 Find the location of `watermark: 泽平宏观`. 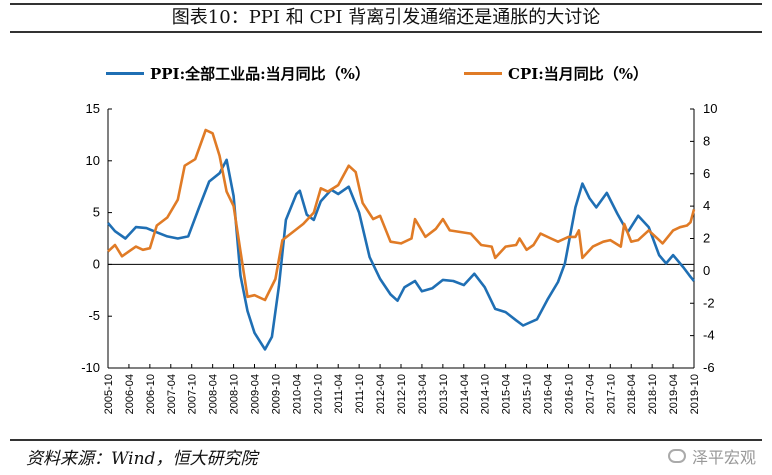

watermark: 泽平宏观 is located at coordinates (711, 456).